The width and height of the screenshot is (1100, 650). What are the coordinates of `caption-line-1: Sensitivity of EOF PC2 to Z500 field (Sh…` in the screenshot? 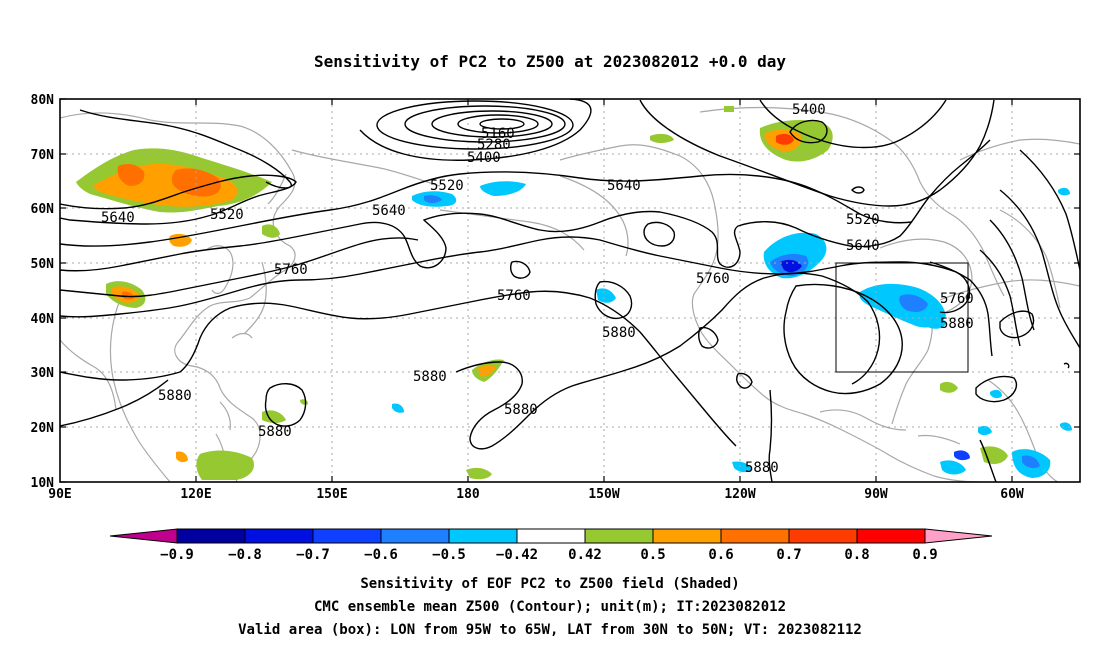 It's located at (549, 584).